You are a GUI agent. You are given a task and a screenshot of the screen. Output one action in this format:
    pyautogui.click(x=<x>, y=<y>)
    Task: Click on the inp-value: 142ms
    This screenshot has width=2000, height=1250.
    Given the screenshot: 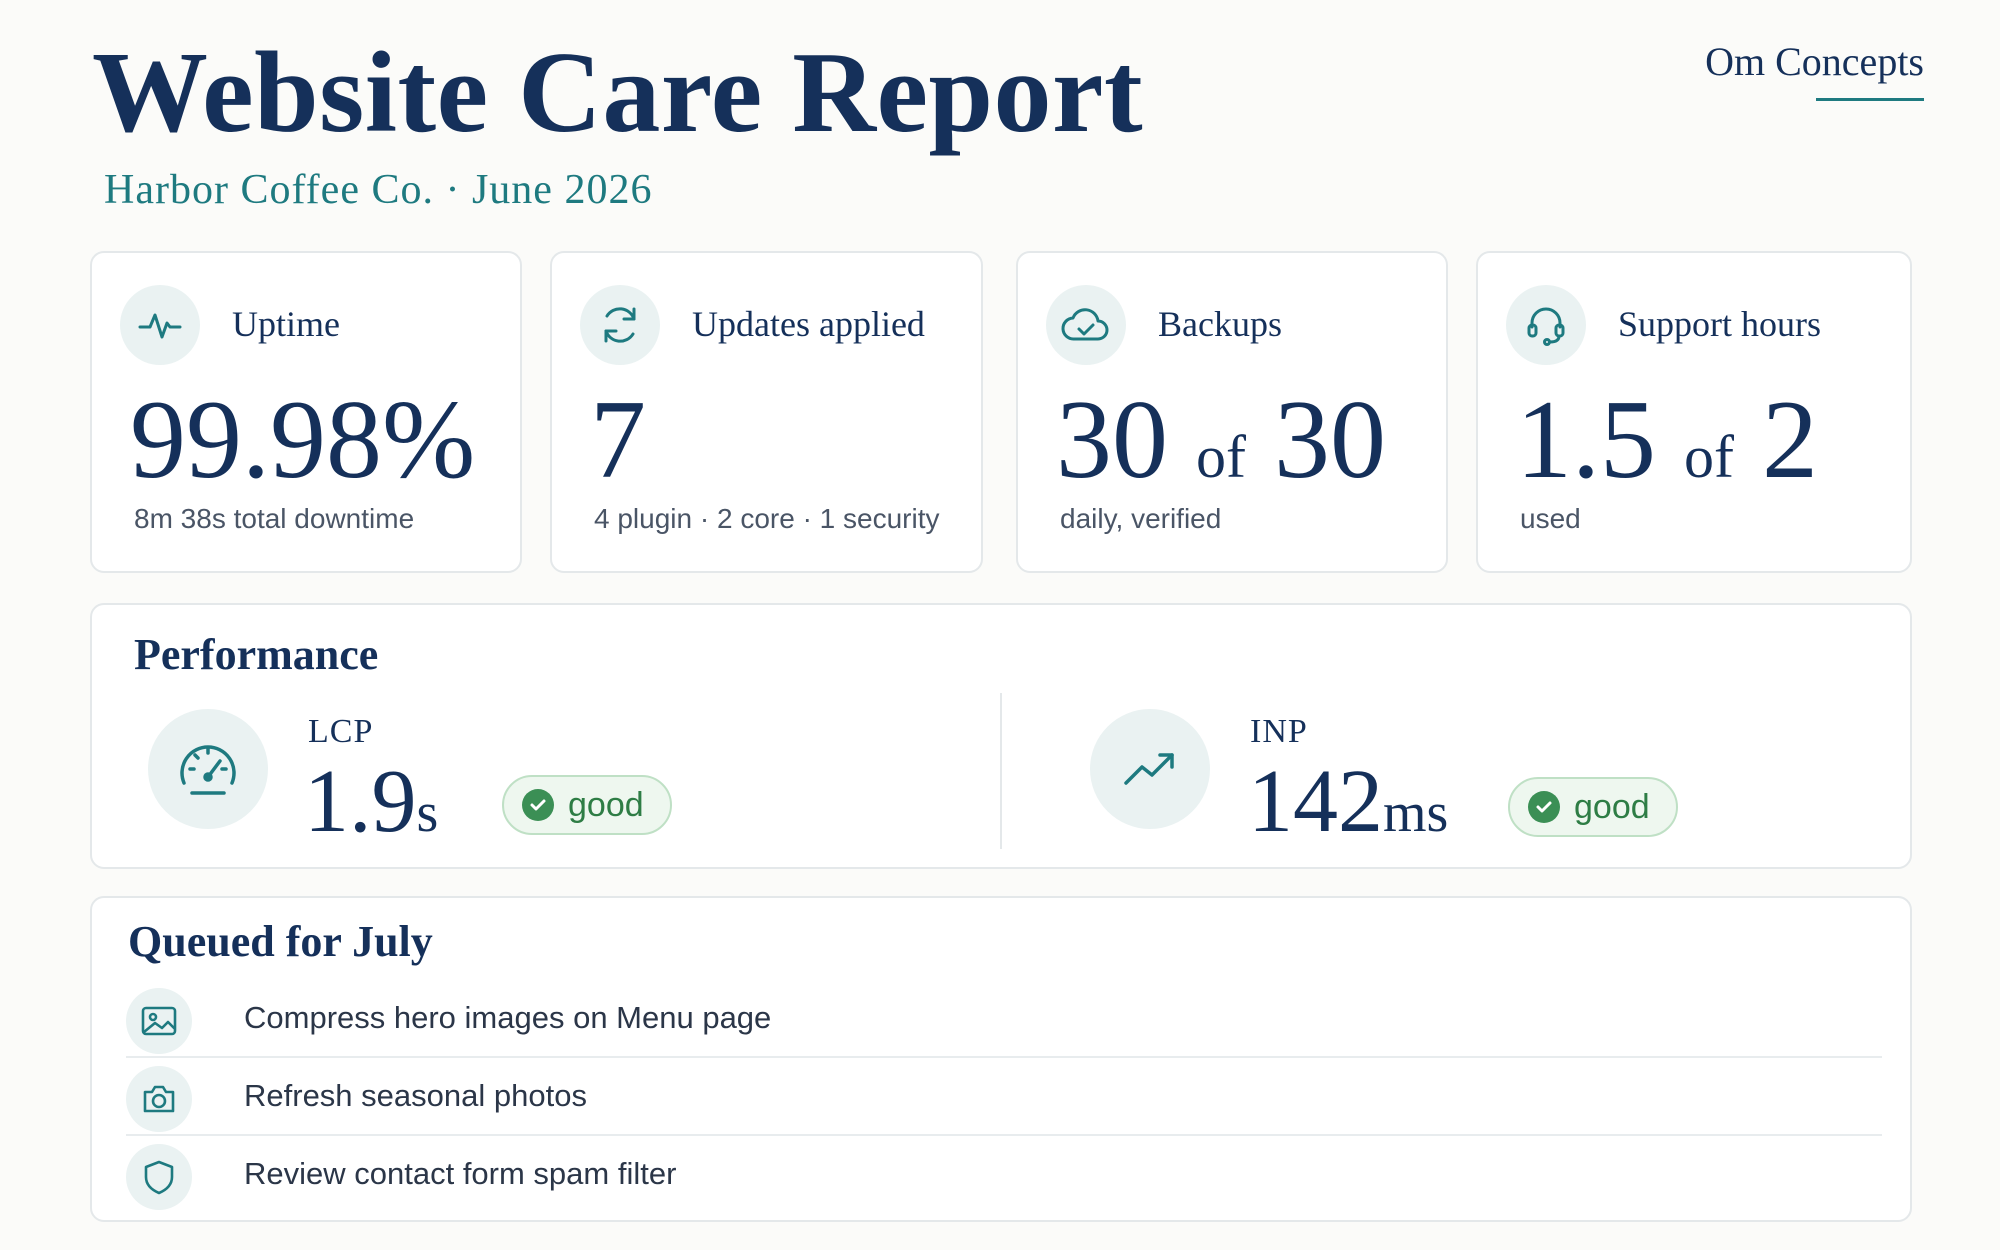 What is the action you would take?
    pyautogui.click(x=1348, y=802)
    